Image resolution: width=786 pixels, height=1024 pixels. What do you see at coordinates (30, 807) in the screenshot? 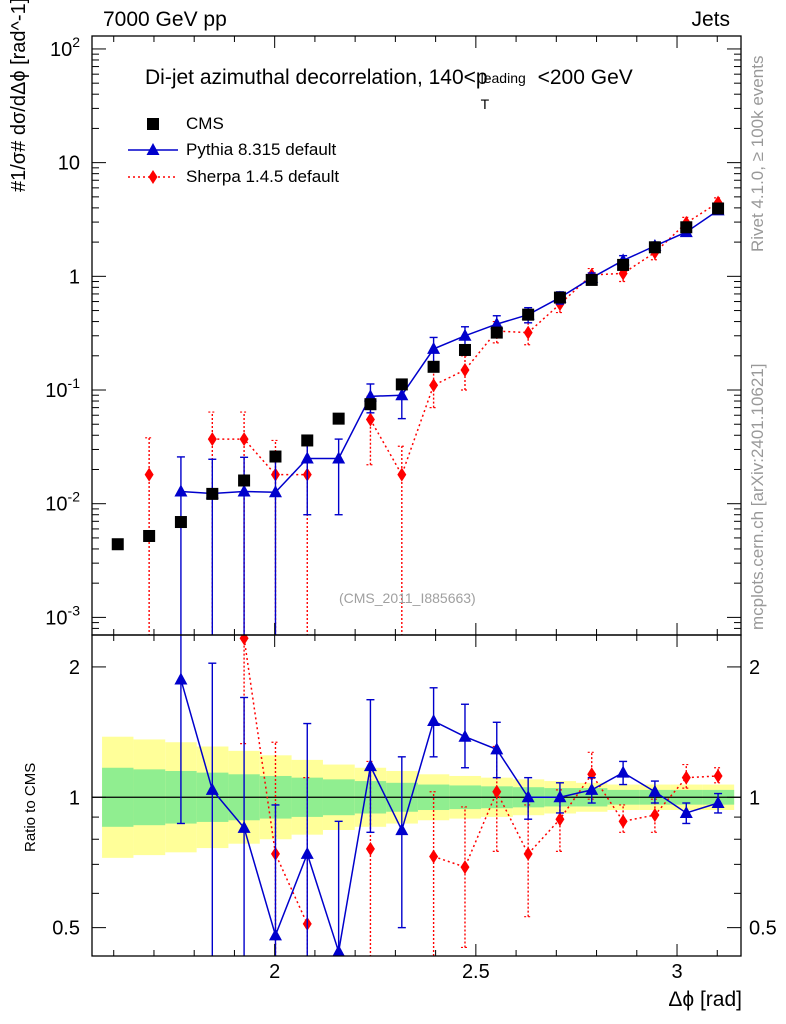
I see `ratio-y-axis-label: Ratio to CMS` at bounding box center [30, 807].